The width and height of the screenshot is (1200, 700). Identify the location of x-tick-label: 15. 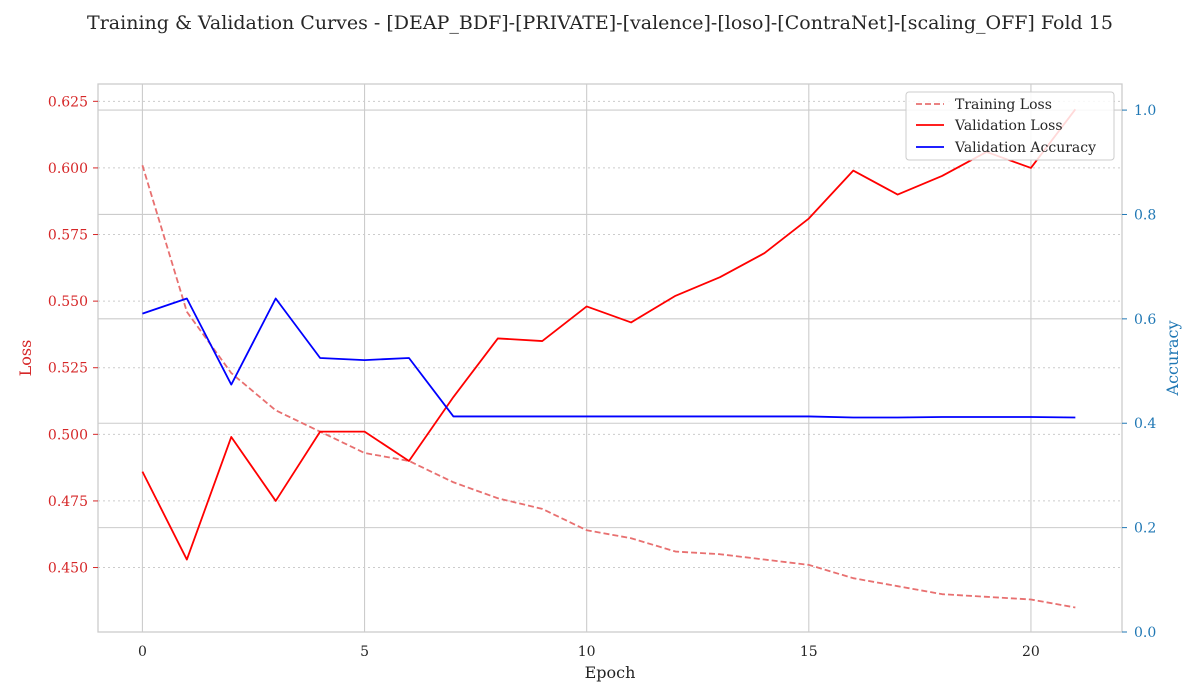
(809, 652).